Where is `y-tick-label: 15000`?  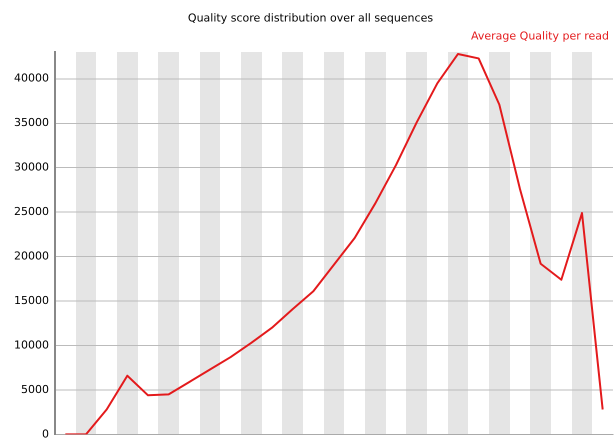 y-tick-label: 15000 is located at coordinates (31, 300).